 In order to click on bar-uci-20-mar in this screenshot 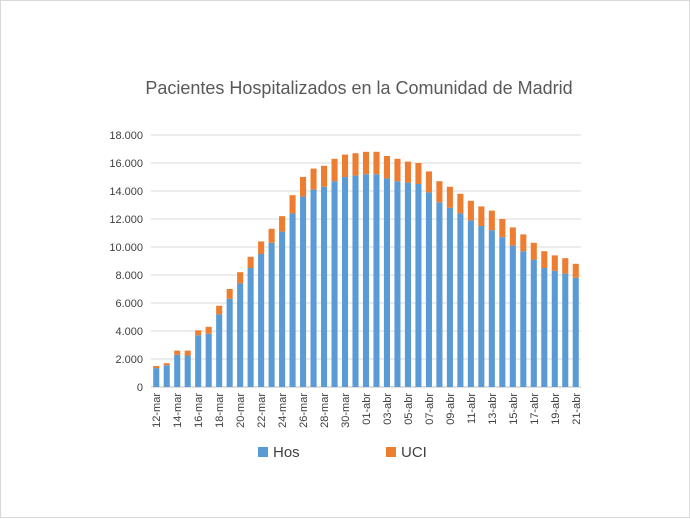, I will do `click(240, 278)`.